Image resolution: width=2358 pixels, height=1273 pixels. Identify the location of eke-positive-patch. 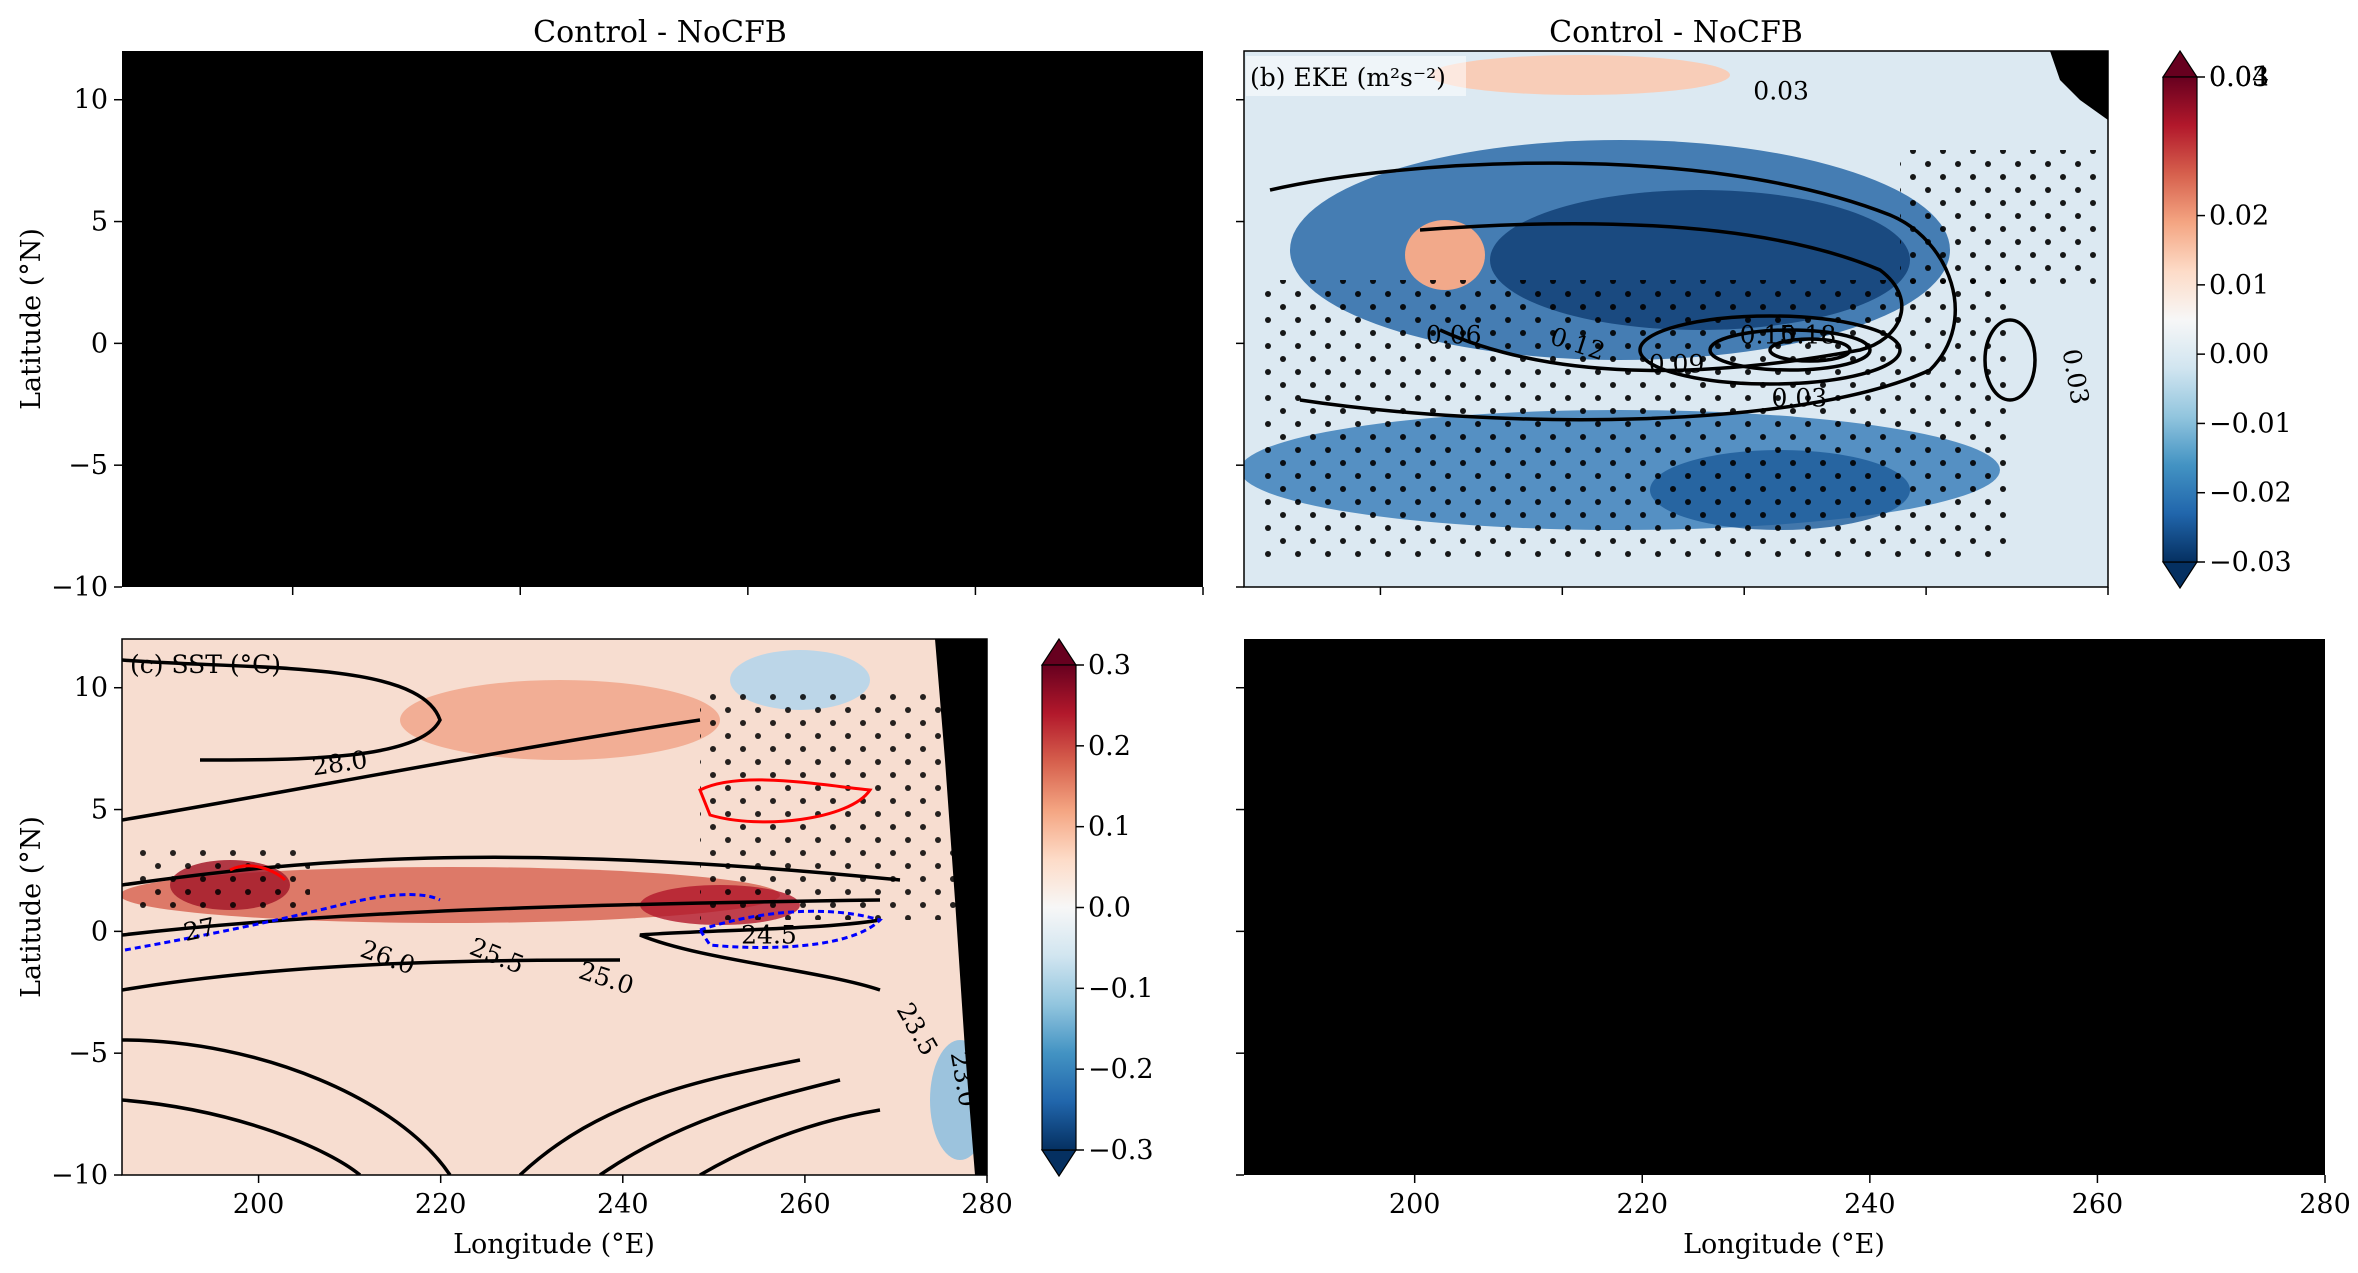
(1445, 255).